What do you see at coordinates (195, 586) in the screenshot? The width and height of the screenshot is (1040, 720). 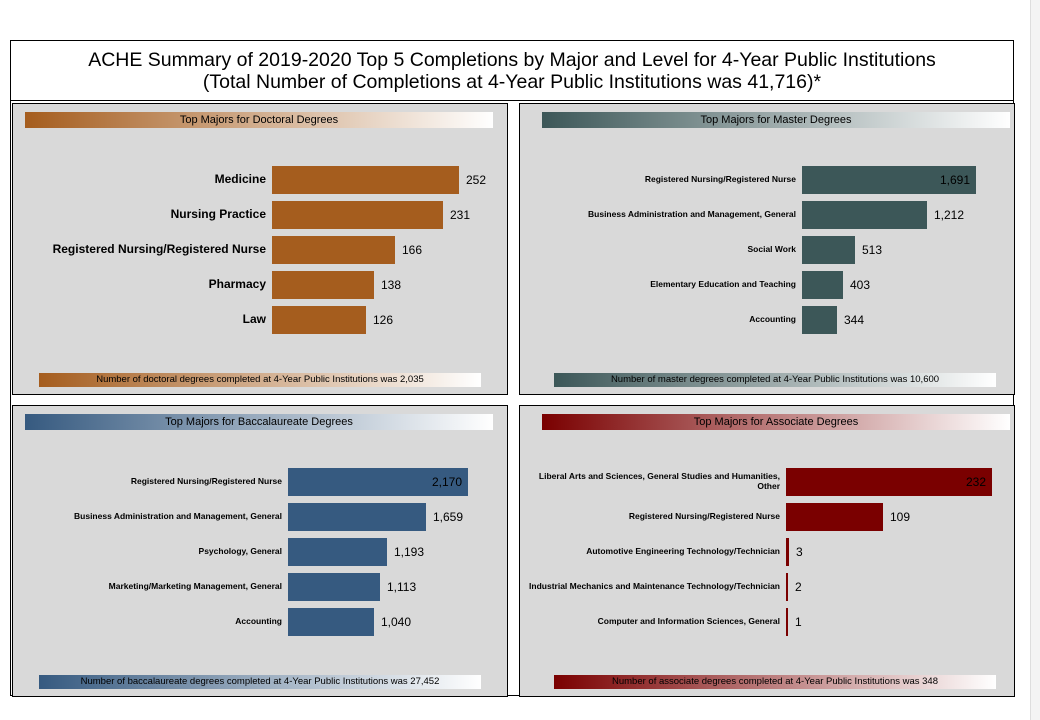 I see `bar-category-label: Marketing/Marketing Management, General` at bounding box center [195, 586].